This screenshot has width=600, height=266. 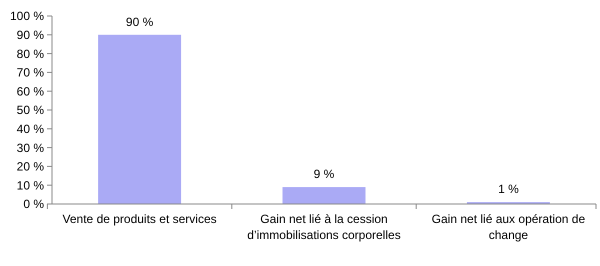 I want to click on data-label: 9 %, so click(x=324, y=174).